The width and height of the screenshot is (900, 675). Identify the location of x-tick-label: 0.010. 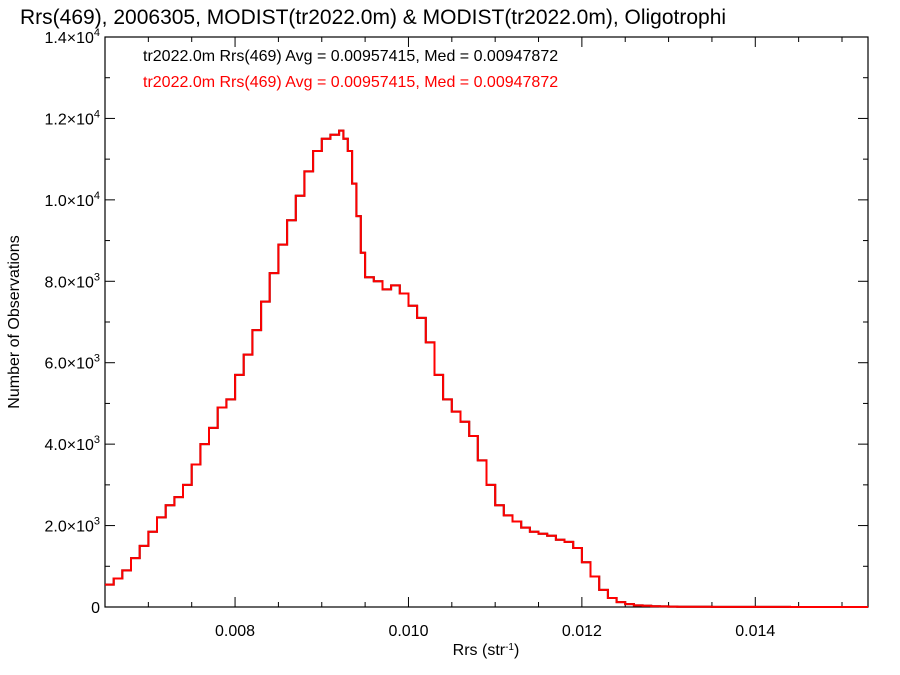
(408, 631).